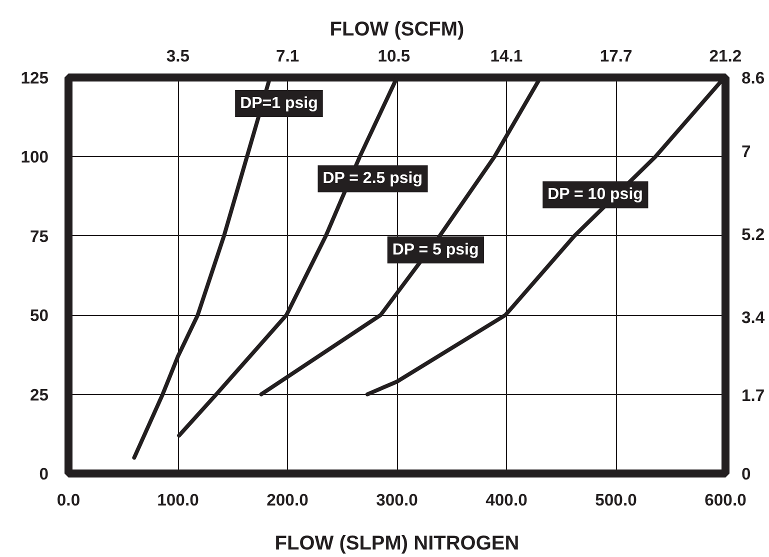 The image size is (769, 557). What do you see at coordinates (39, 394) in the screenshot?
I see `y-tick-label: 25` at bounding box center [39, 394].